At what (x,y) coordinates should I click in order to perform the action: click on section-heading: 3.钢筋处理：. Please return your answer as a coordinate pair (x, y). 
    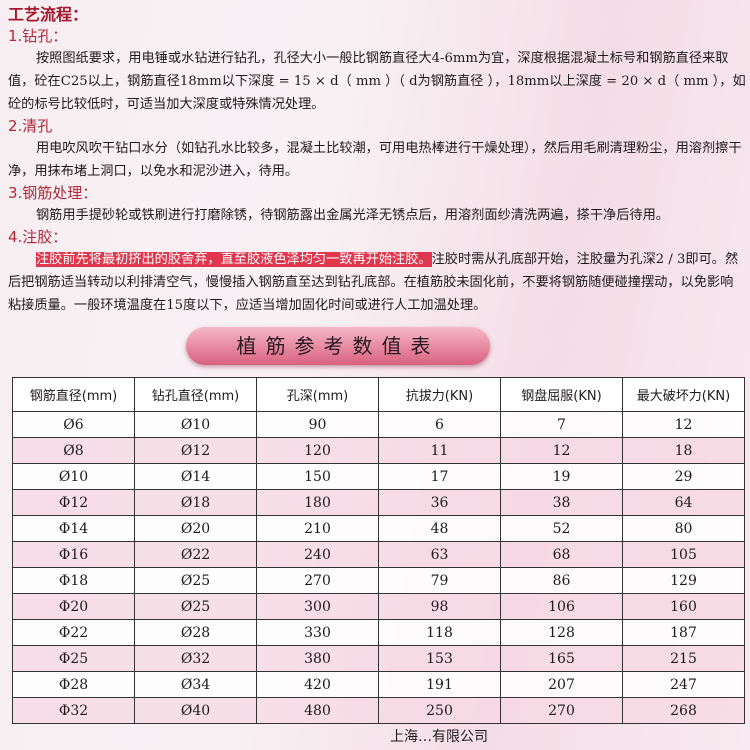
    Looking at the image, I should click on (53, 193).